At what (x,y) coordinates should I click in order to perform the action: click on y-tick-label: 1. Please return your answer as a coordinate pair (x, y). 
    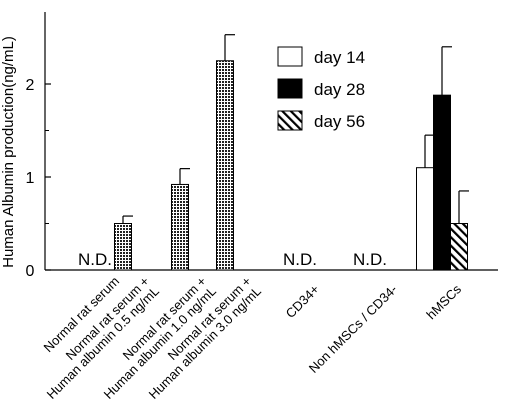
    Looking at the image, I should click on (30, 178).